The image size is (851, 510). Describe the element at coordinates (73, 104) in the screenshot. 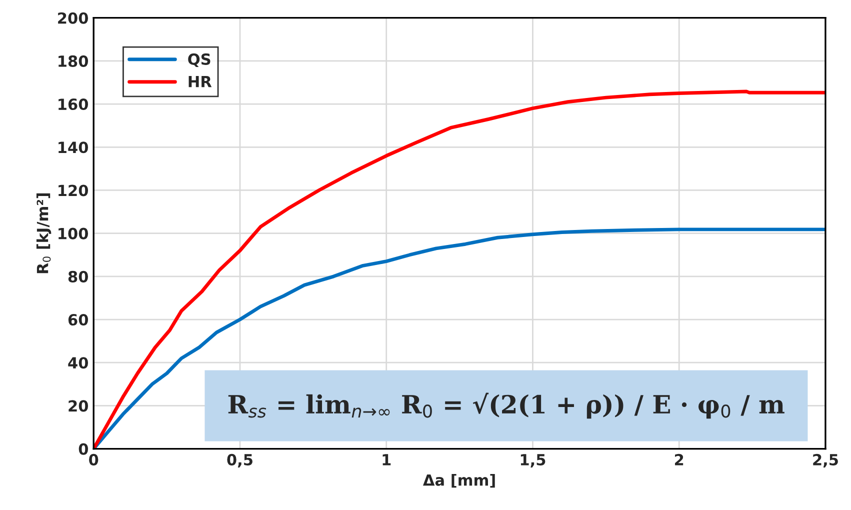

I see `y-tick-label: 160` at that location.